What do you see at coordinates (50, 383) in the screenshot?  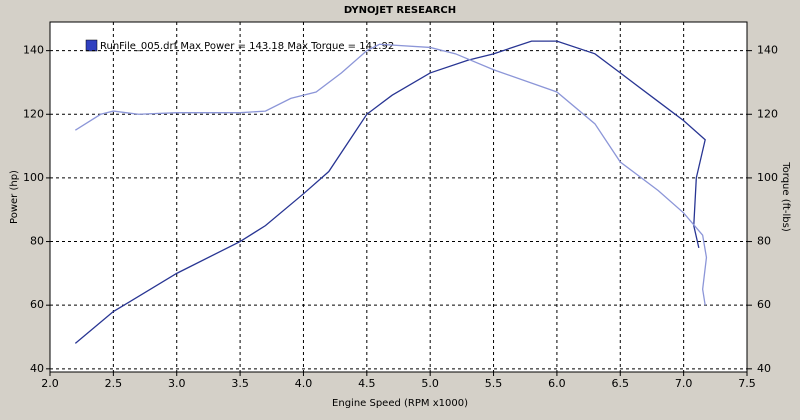 I see `x-tick-label: 2.0` at bounding box center [50, 383].